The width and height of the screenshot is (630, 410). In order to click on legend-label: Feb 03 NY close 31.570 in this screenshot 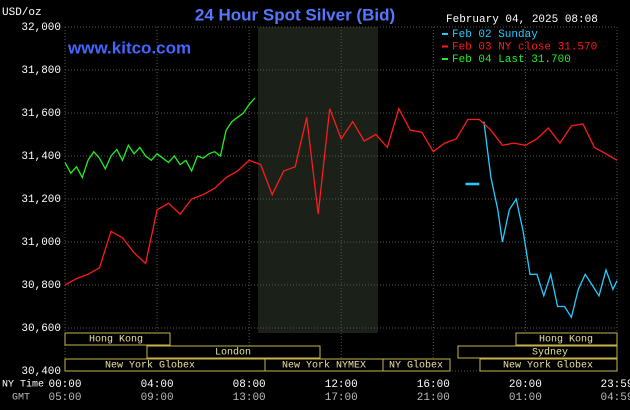, I will do `click(524, 47)`.